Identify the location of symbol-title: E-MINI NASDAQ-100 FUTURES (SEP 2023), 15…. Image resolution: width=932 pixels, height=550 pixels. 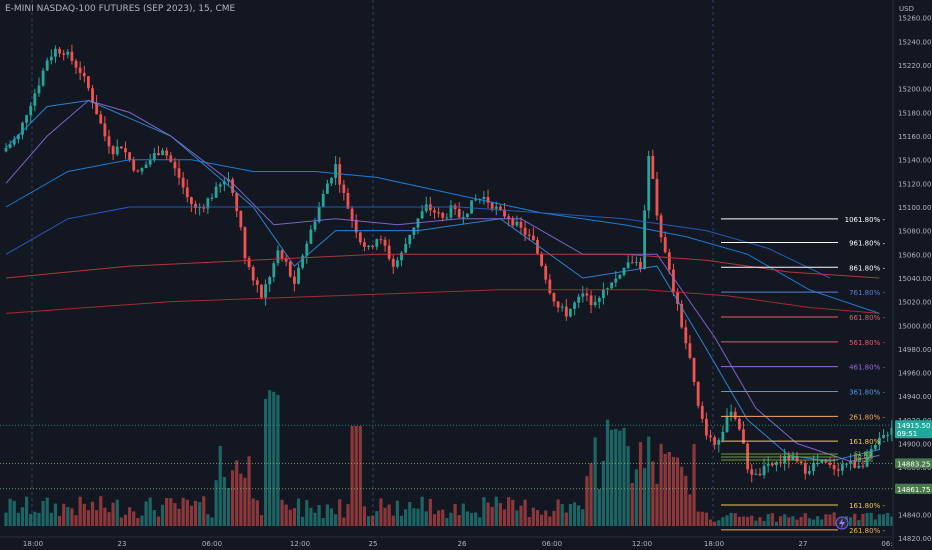
(120, 9).